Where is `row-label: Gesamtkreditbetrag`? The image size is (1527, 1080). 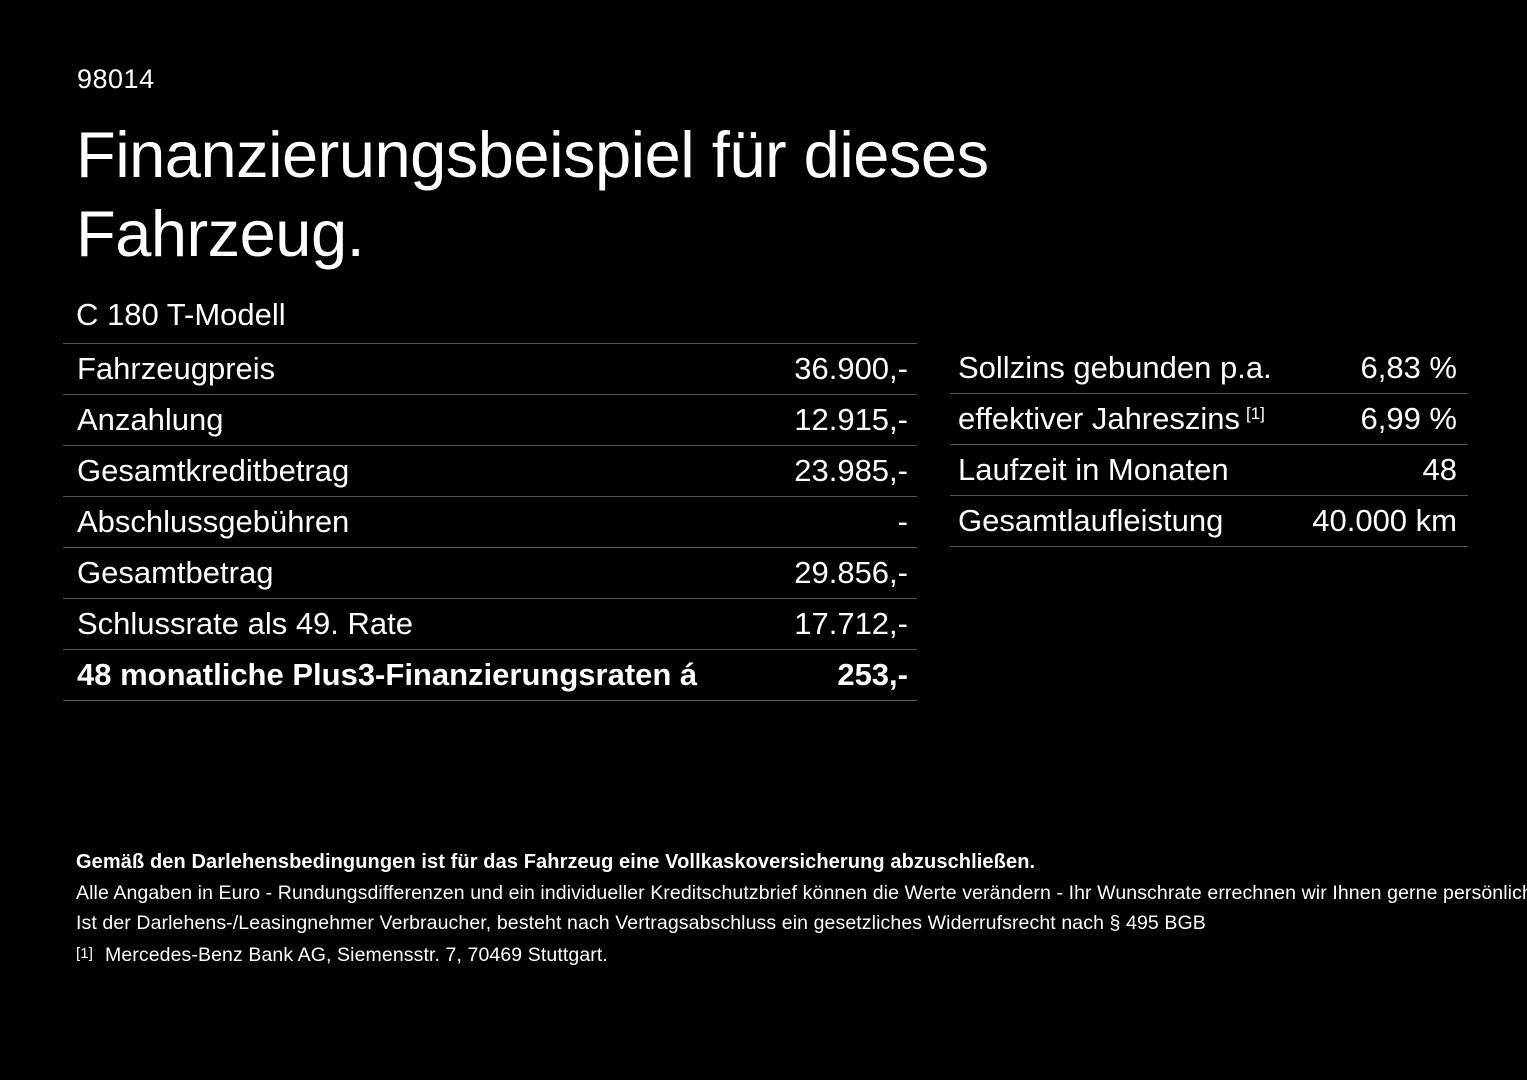 row-label: Gesamtkreditbetrag is located at coordinates (213, 470).